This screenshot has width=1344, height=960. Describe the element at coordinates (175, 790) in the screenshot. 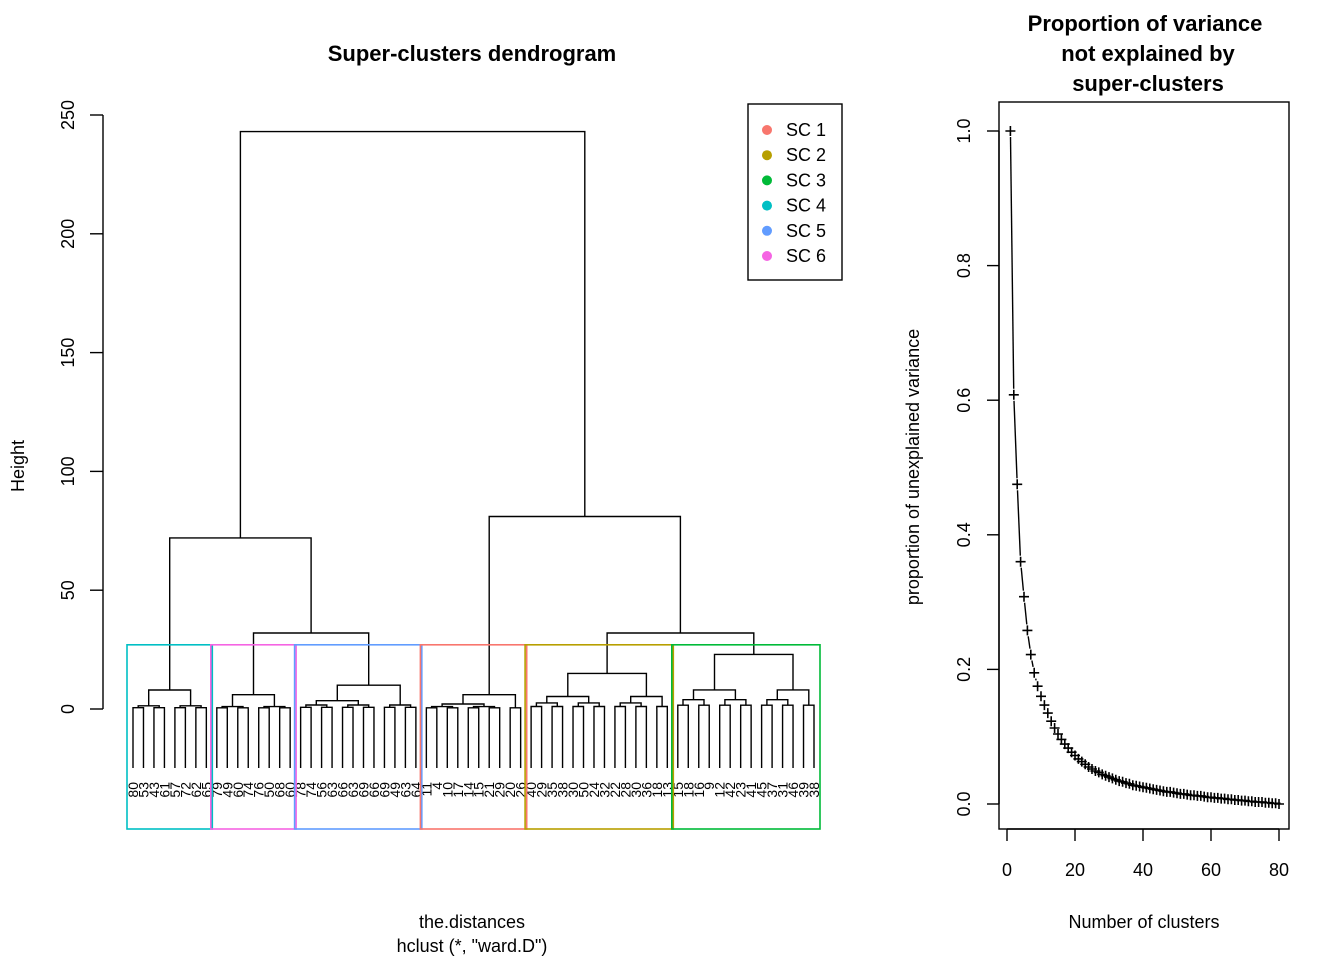

I see `dendrogram-leaf-label: 57` at that location.